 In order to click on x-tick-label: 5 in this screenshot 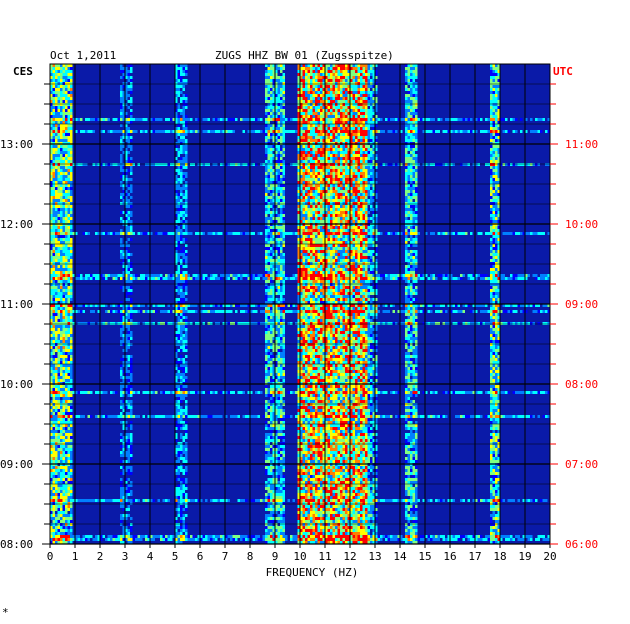, I will do `click(175, 556)`.